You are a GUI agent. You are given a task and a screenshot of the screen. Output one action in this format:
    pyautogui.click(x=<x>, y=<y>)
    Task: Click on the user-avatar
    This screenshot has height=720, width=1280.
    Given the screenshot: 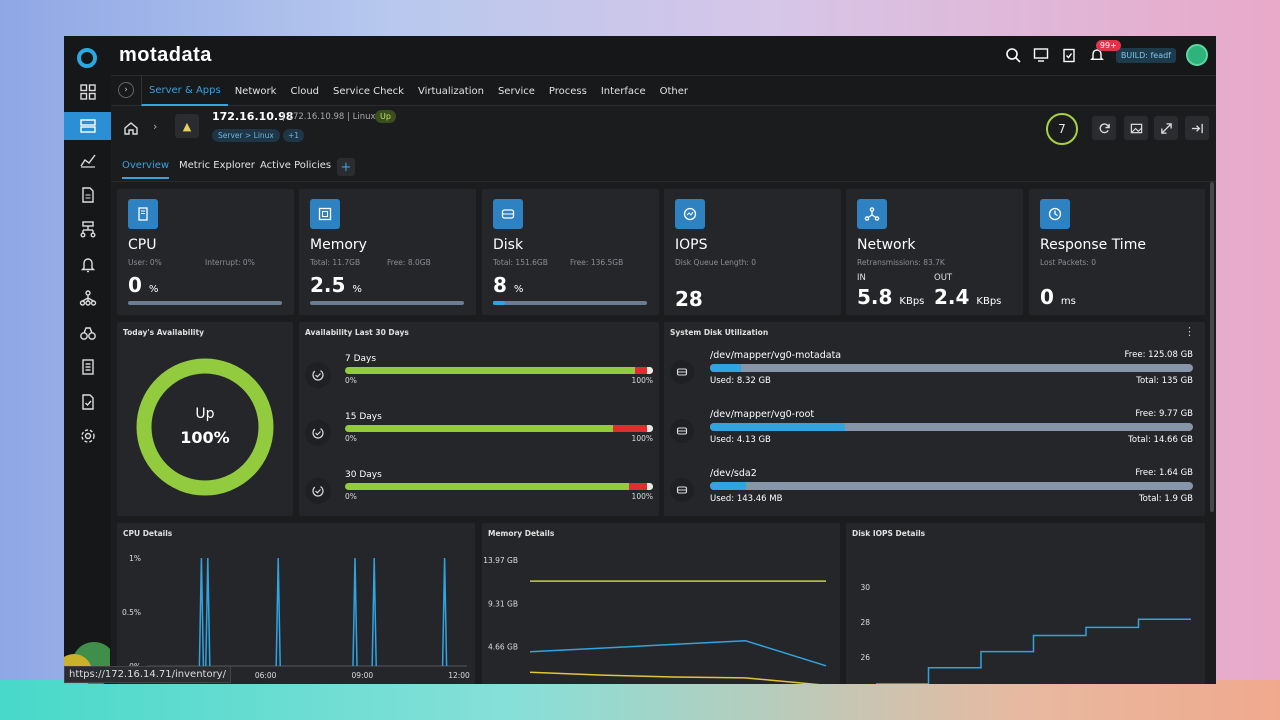 What is the action you would take?
    pyautogui.click(x=1197, y=55)
    